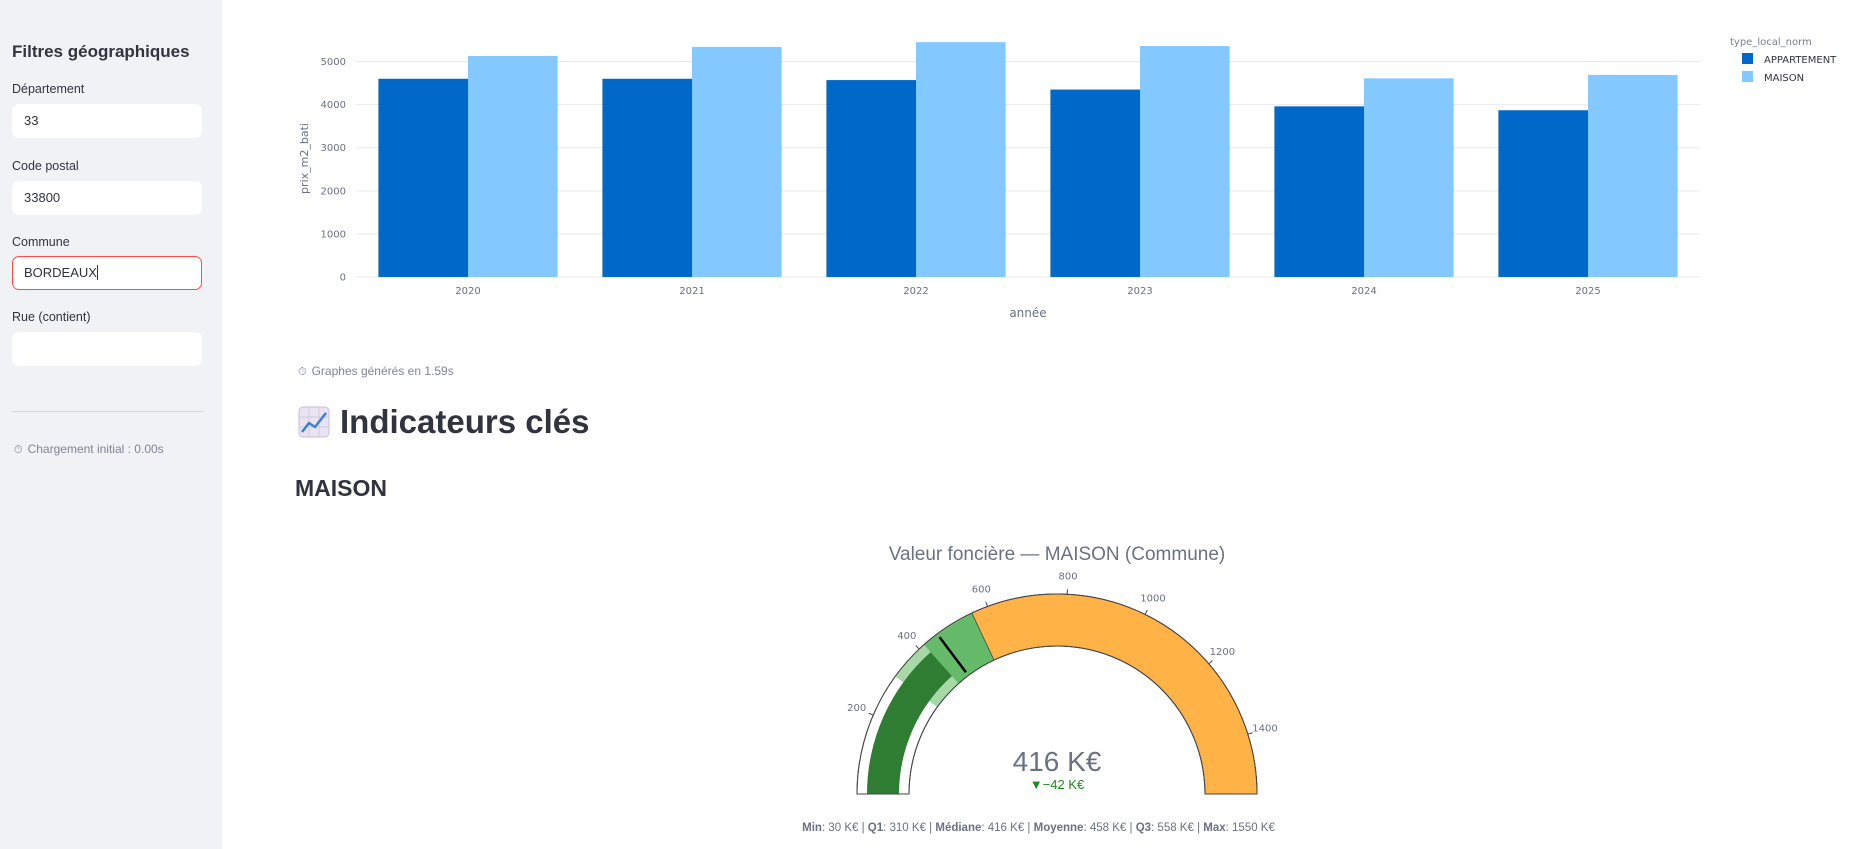  I want to click on stat-value: : 558 K€, so click(1172, 828).